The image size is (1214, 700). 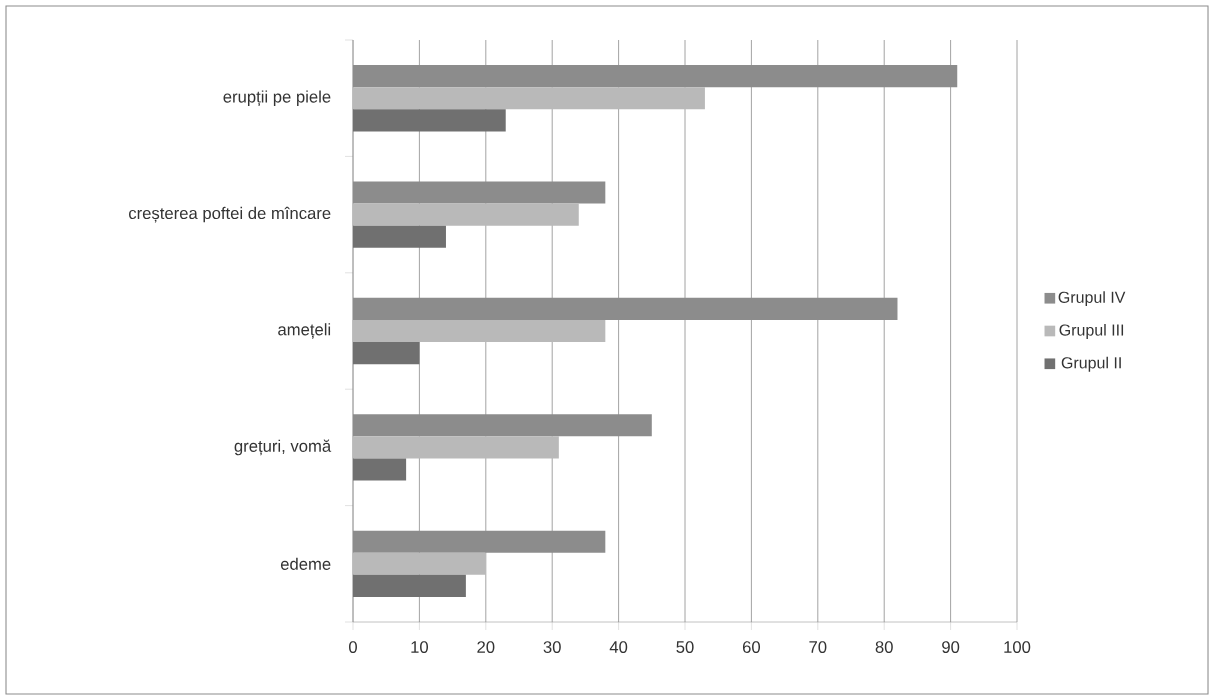 What do you see at coordinates (552, 647) in the screenshot?
I see `x-tick-label: 30` at bounding box center [552, 647].